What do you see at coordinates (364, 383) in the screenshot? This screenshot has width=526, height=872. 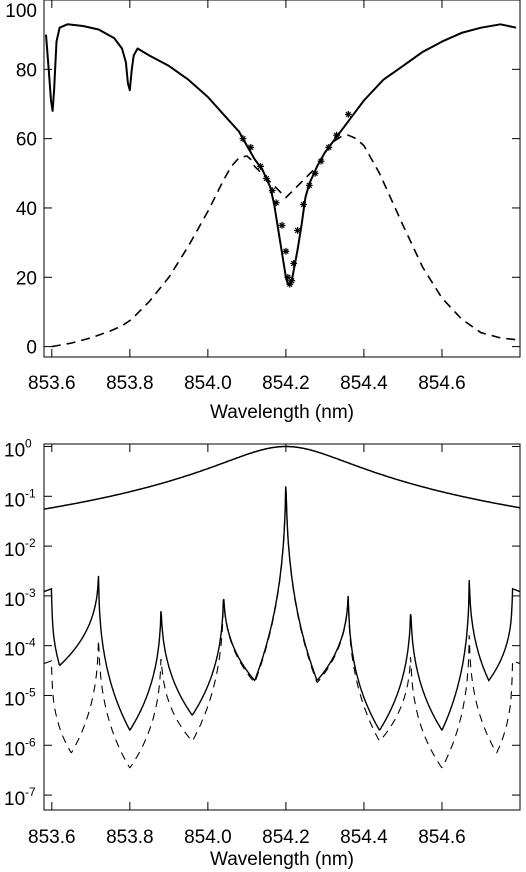 I see `top-x-tick-label: 854.4` at bounding box center [364, 383].